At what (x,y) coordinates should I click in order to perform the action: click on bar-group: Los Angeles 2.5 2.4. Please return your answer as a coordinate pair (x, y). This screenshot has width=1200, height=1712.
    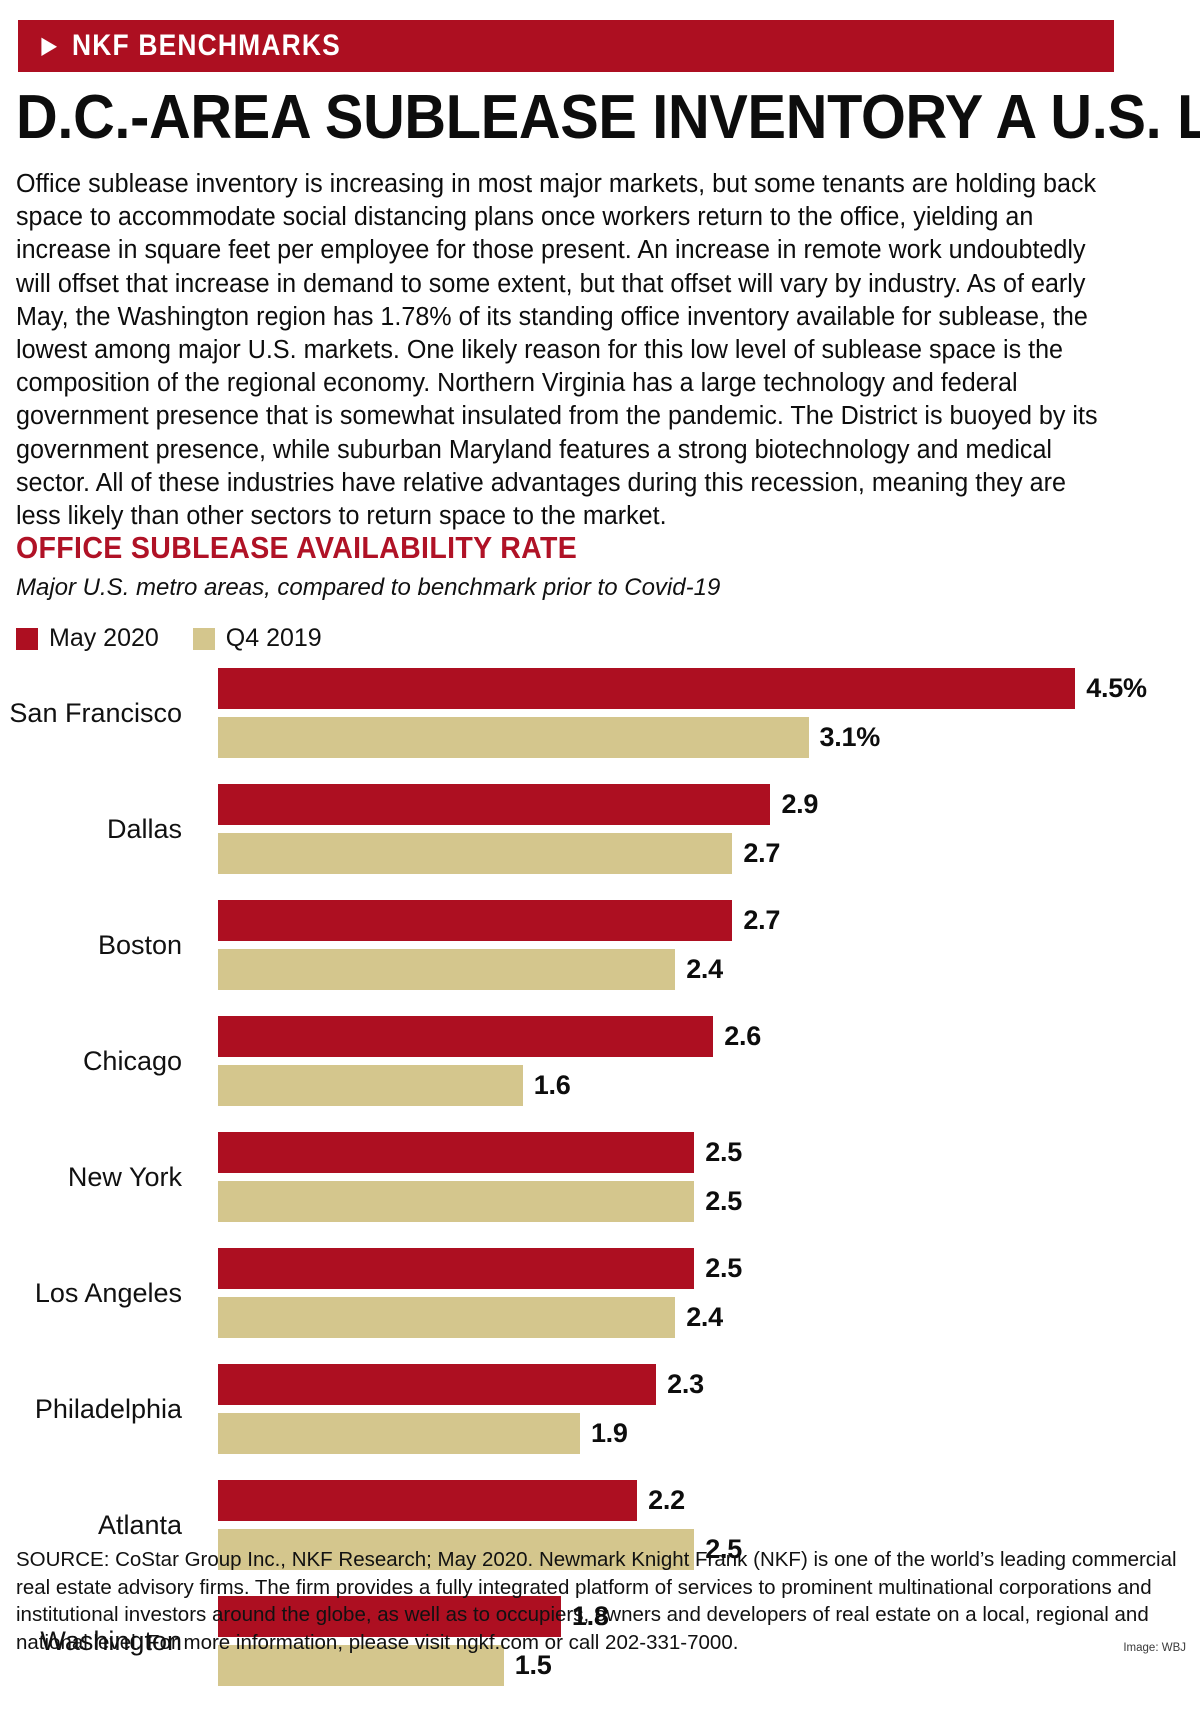
    Looking at the image, I should click on (600, 1293).